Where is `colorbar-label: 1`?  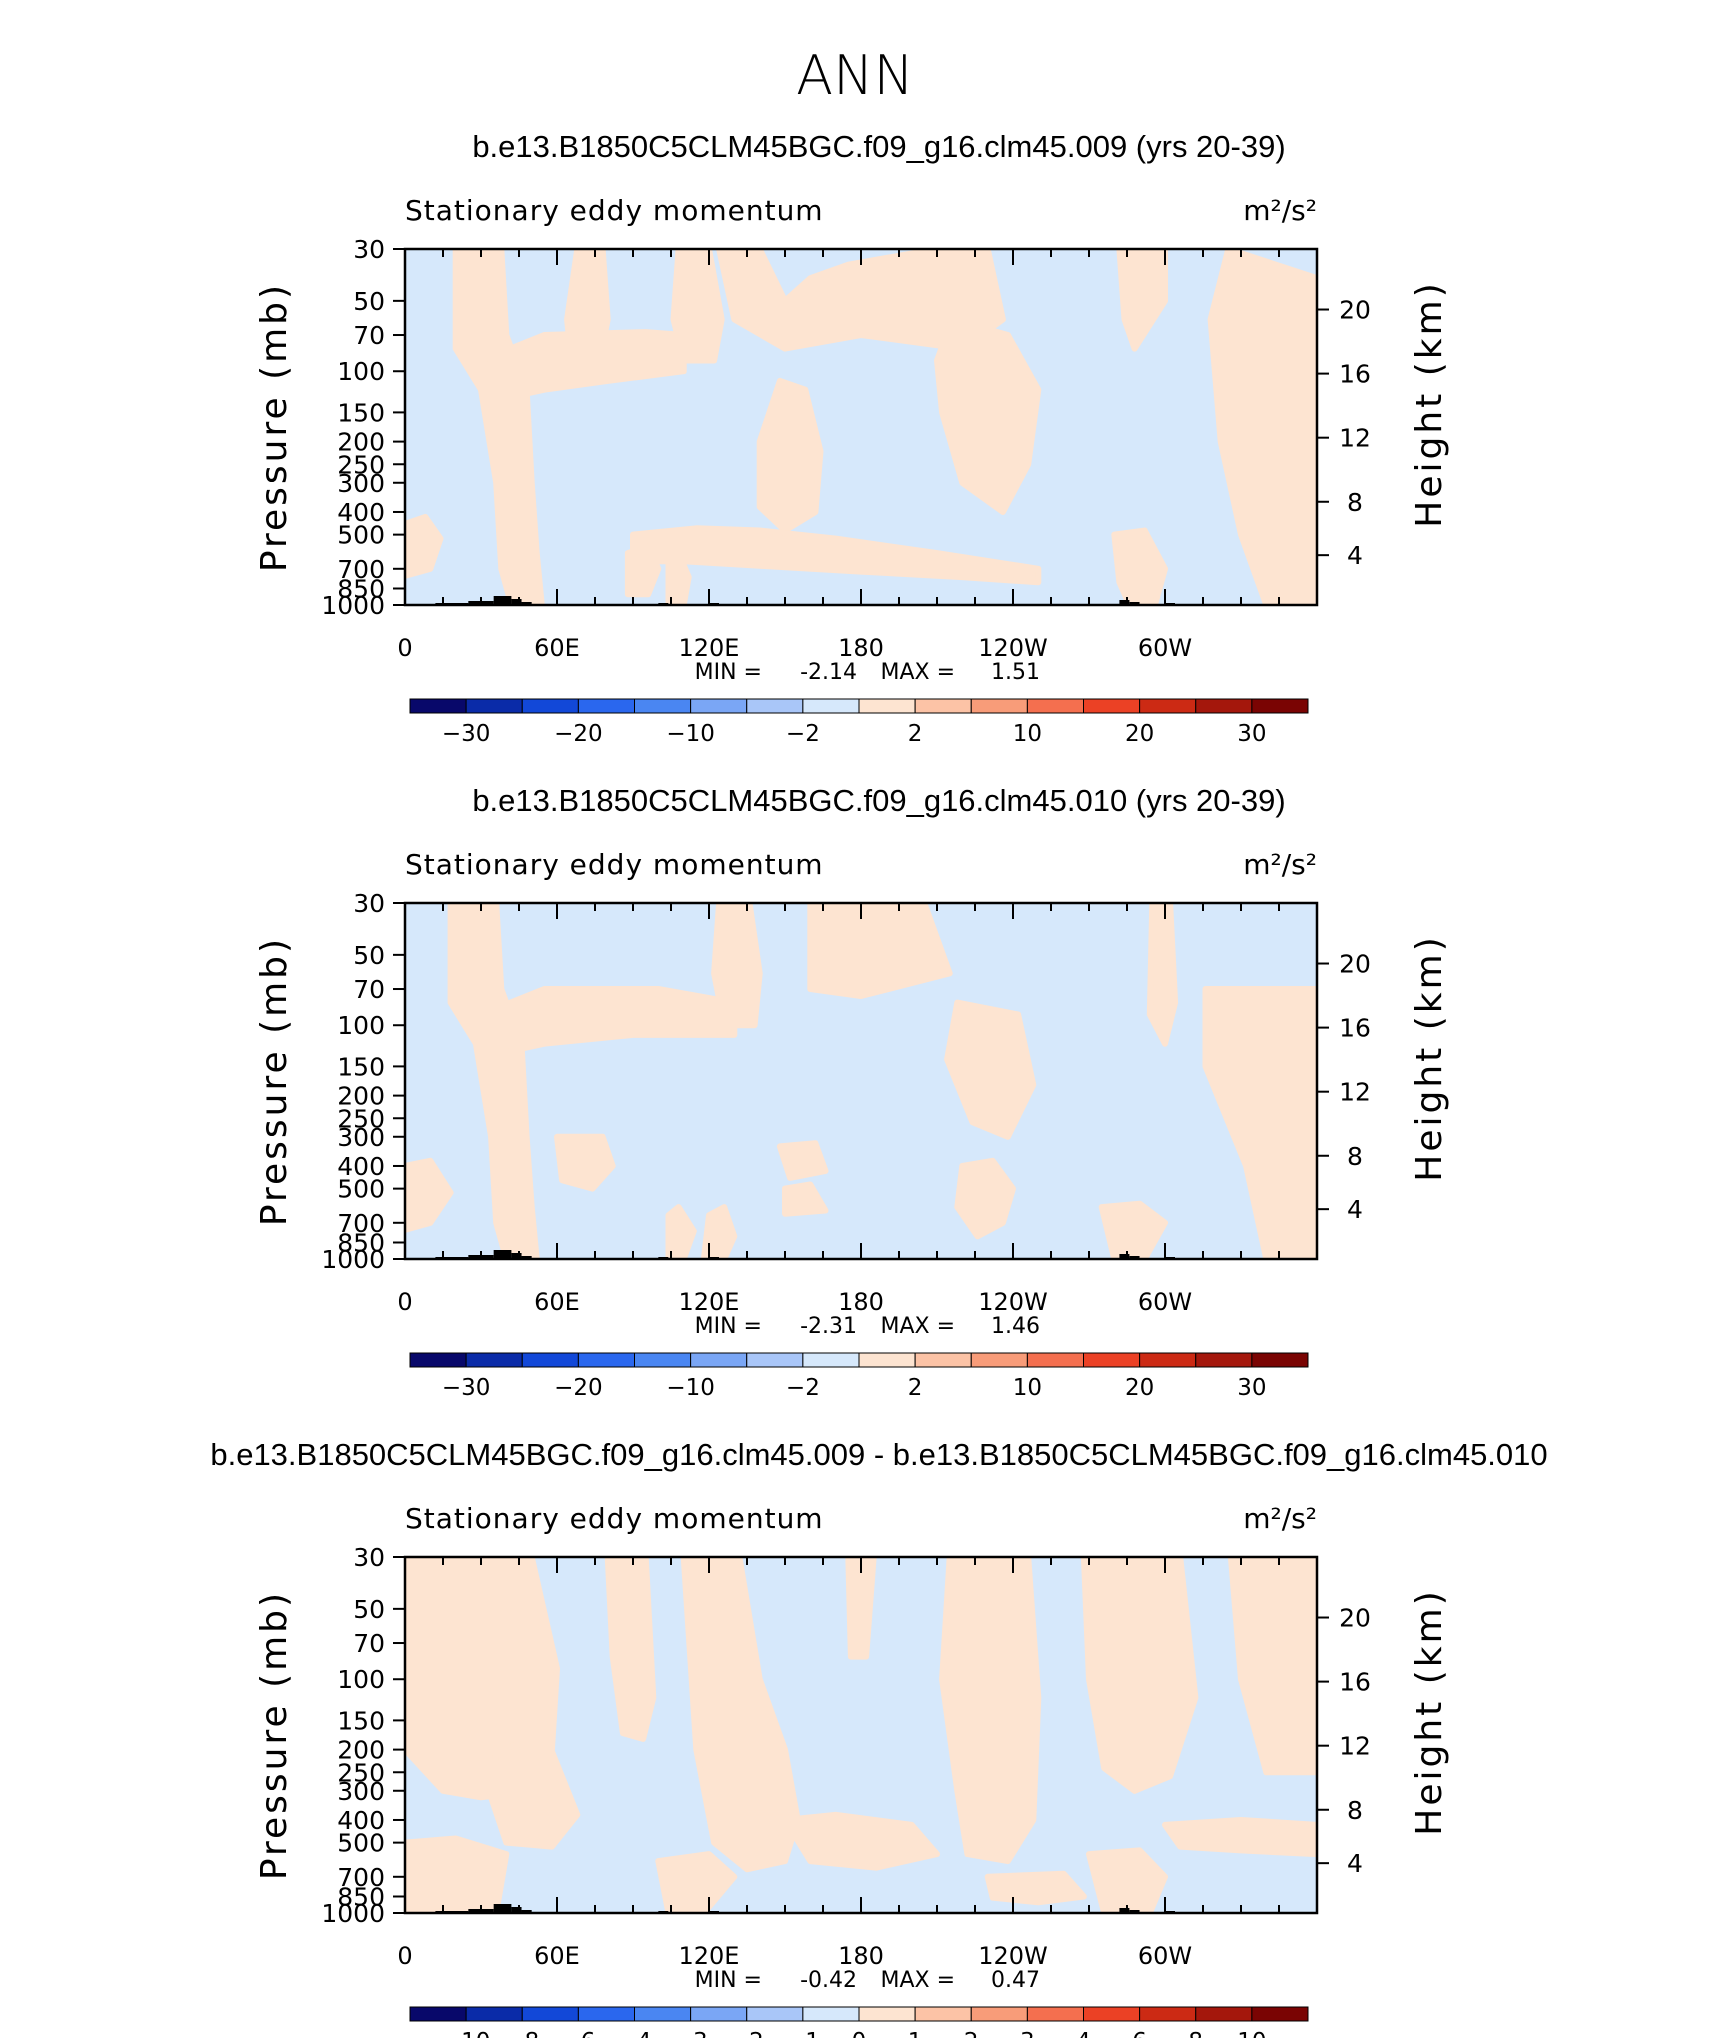 colorbar-label: 1 is located at coordinates (915, 2033).